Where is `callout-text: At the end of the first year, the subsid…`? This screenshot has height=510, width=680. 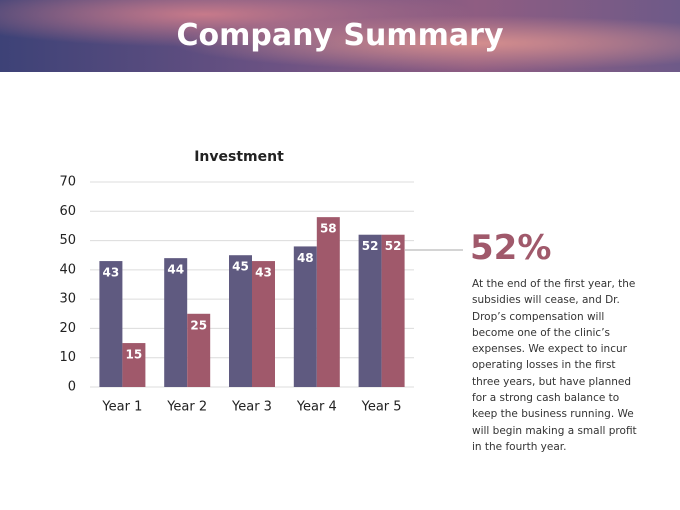 callout-text: At the end of the first year, the subsid… is located at coordinates (554, 365).